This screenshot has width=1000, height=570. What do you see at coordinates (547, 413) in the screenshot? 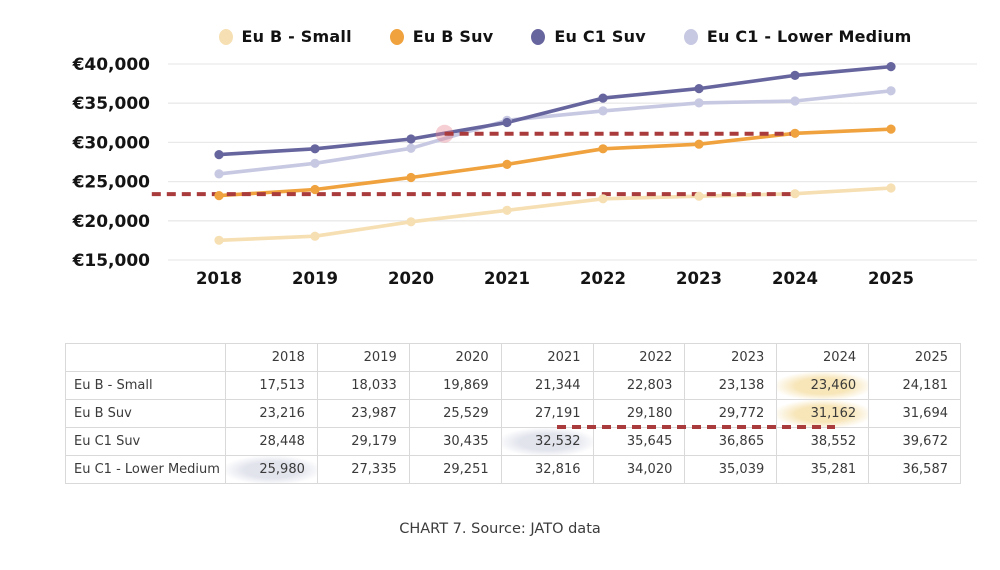
I see `table-cell: 27,191` at bounding box center [547, 413].